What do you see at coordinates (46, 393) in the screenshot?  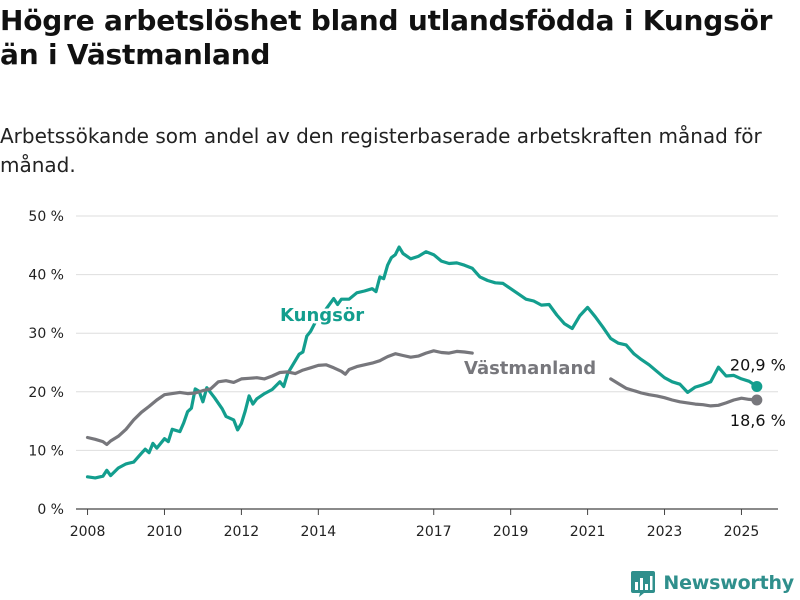 I see `y-tick-label: 20 %` at bounding box center [46, 393].